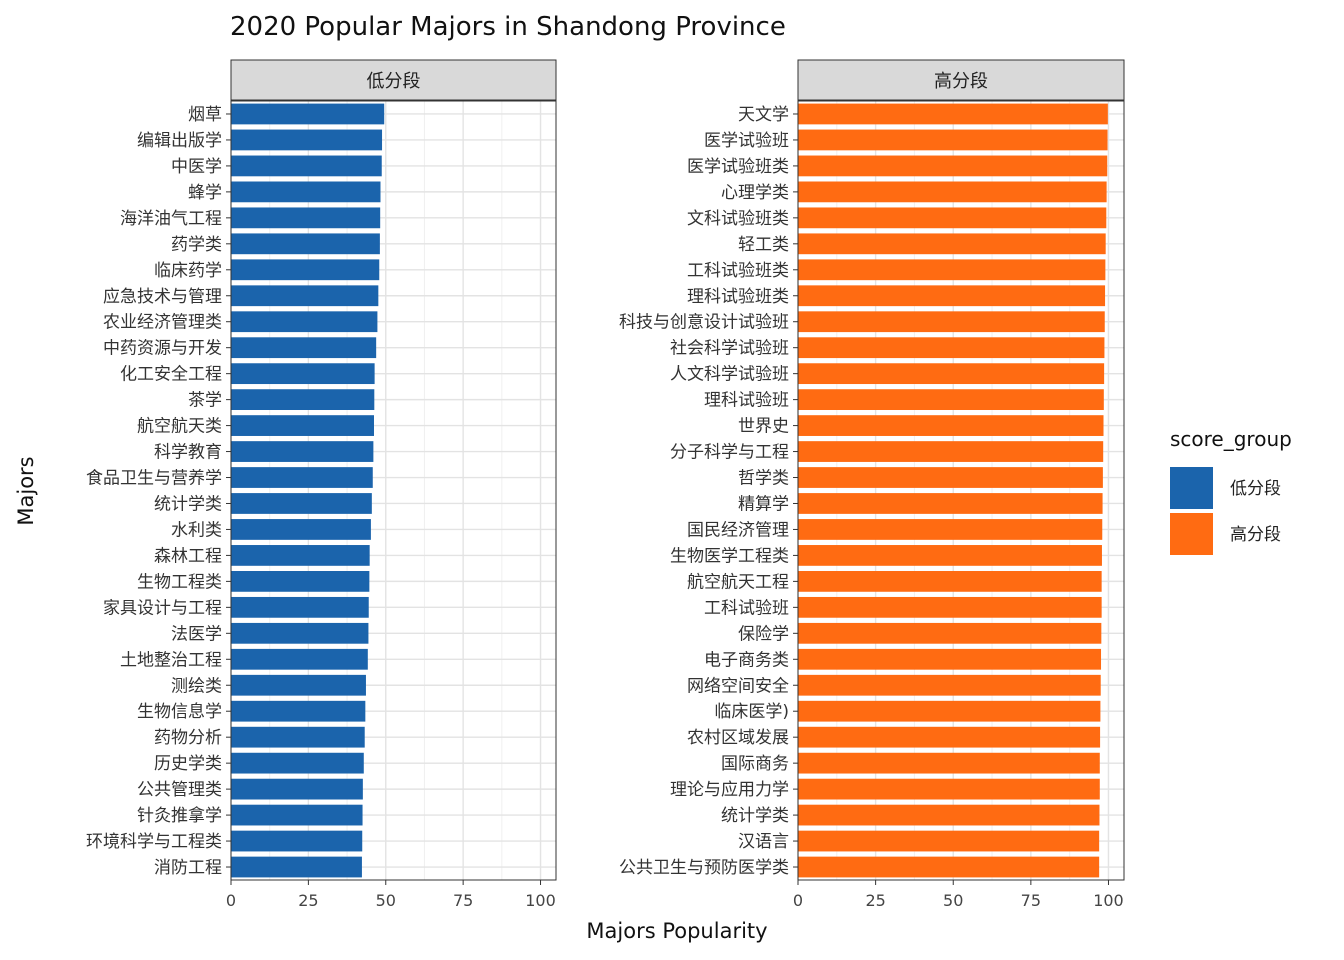 Image resolution: width=1344 pixels, height=960 pixels. I want to click on category-label: 世界史, so click(763, 427).